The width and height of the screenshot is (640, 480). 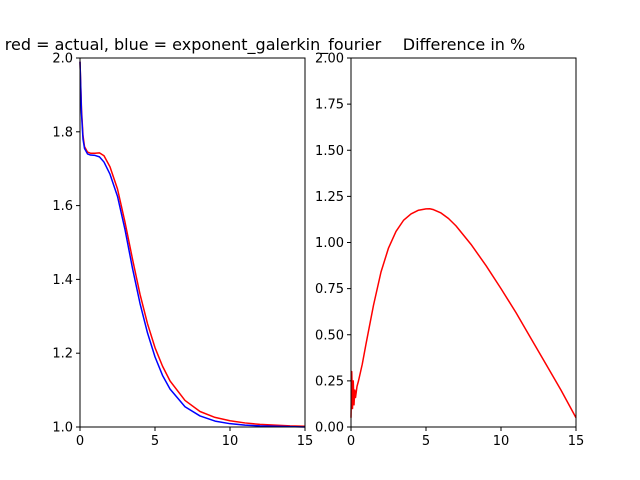 What do you see at coordinates (329, 335) in the screenshot?
I see `right-y-tick-label-2: 0.50` at bounding box center [329, 335].